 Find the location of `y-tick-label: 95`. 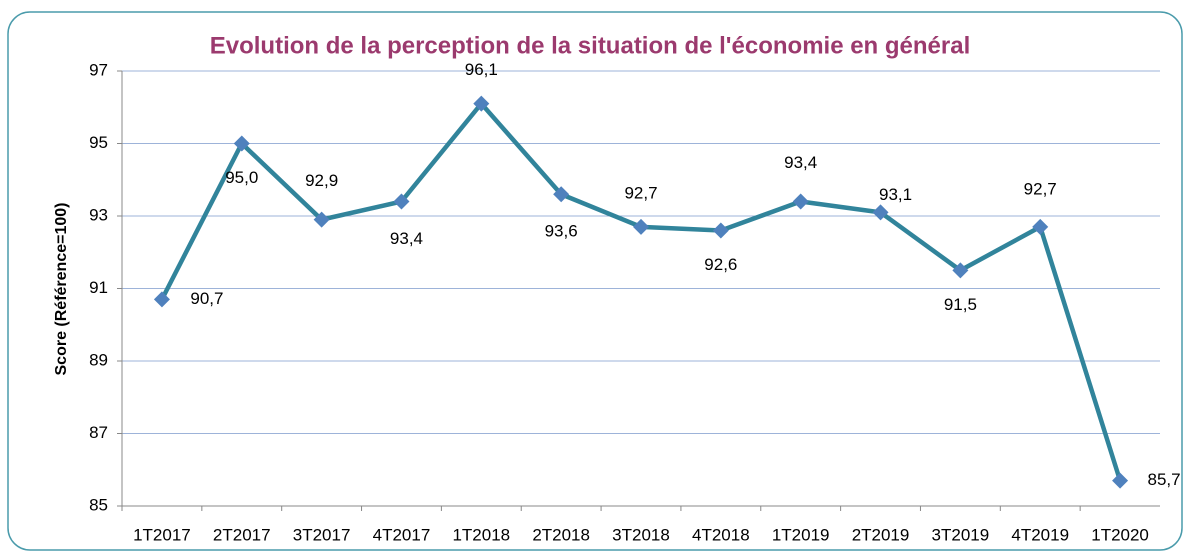

y-tick-label: 95 is located at coordinates (98, 142).